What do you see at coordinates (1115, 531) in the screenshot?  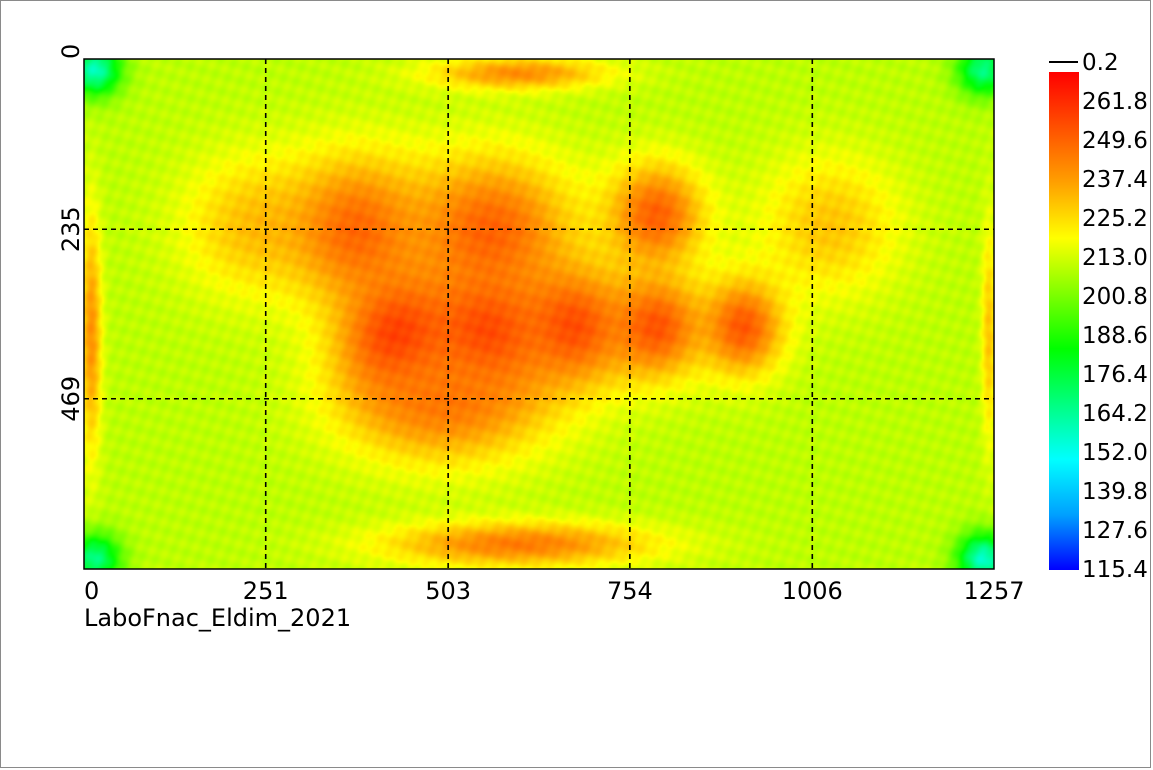 I see `colorbar-label: 127.6` at bounding box center [1115, 531].